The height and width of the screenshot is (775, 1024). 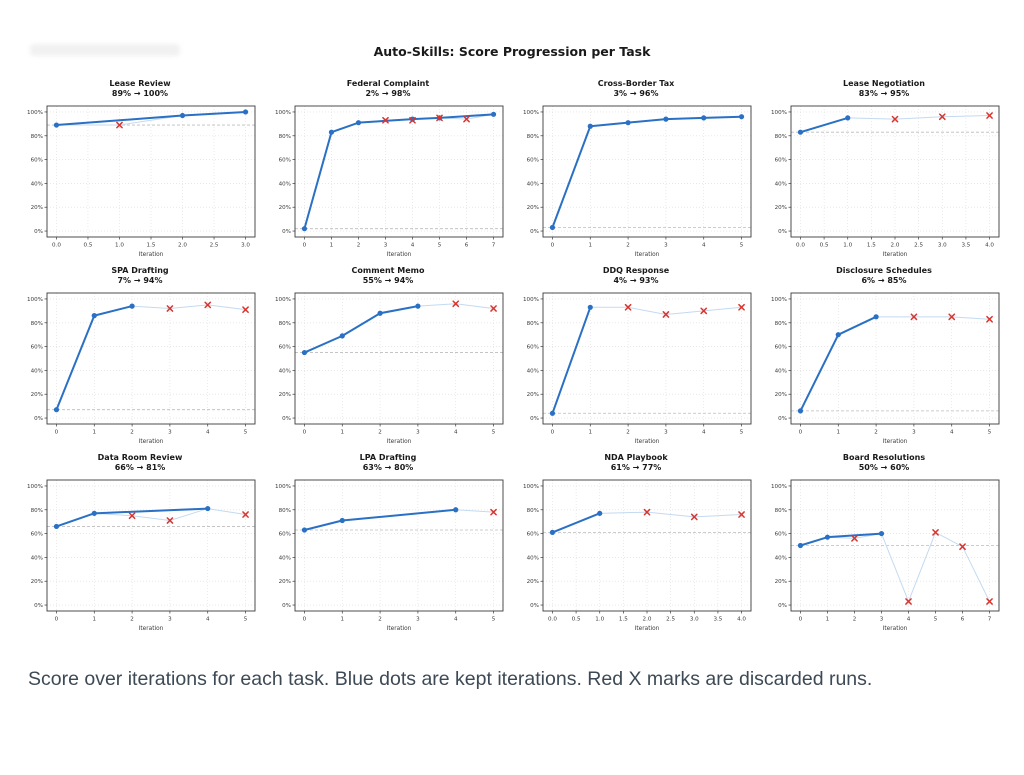 What do you see at coordinates (140, 280) in the screenshot?
I see `subplot-score-range: 7% → 94%` at bounding box center [140, 280].